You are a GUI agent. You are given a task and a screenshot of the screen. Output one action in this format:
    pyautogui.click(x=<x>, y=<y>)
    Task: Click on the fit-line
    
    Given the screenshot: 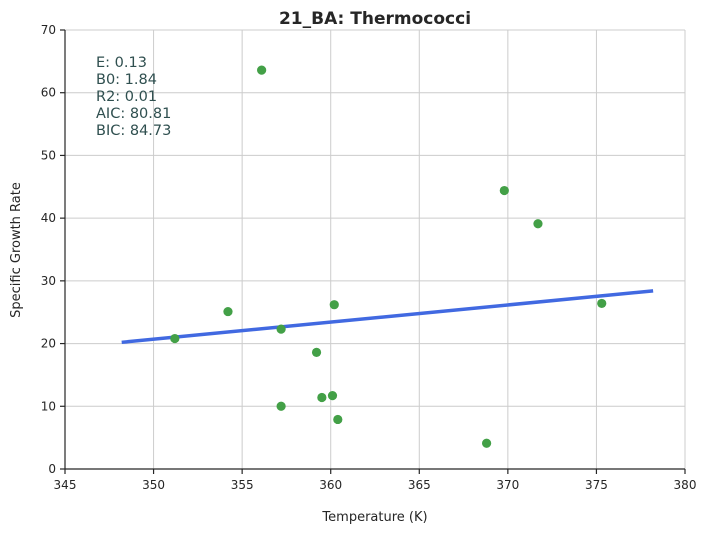 What is the action you would take?
    pyautogui.click(x=387, y=317)
    